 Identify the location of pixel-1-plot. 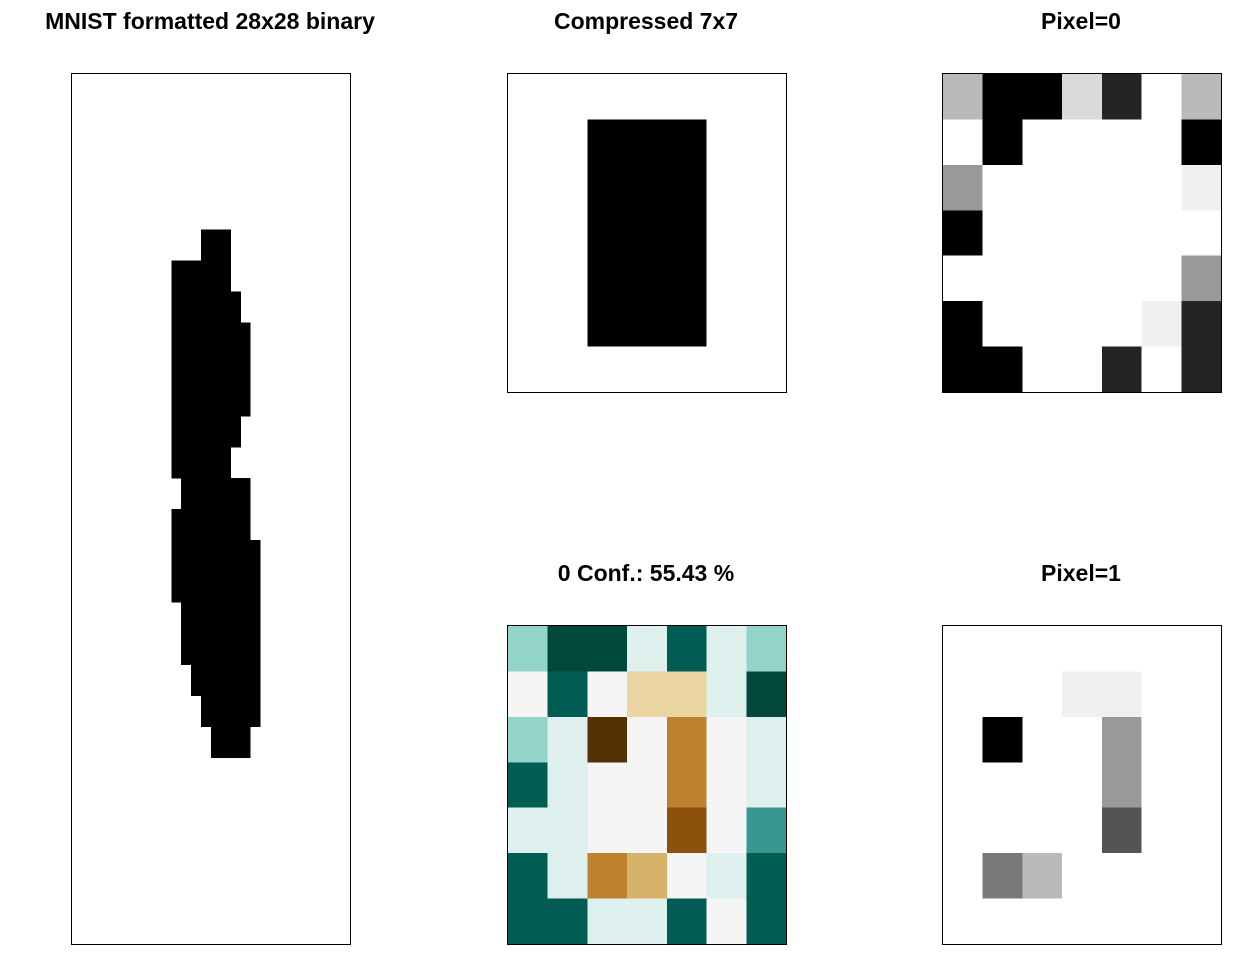
(1082, 785).